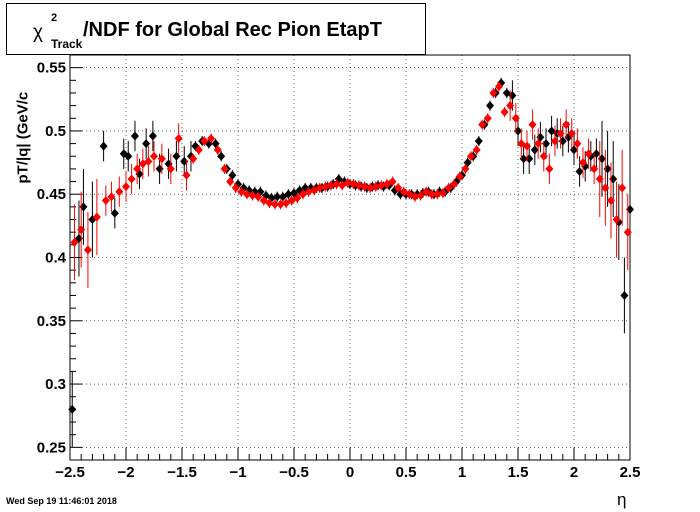 Image resolution: width=700 pixels, height=512 pixels. I want to click on y-tick-label: 0.4, so click(56, 258).